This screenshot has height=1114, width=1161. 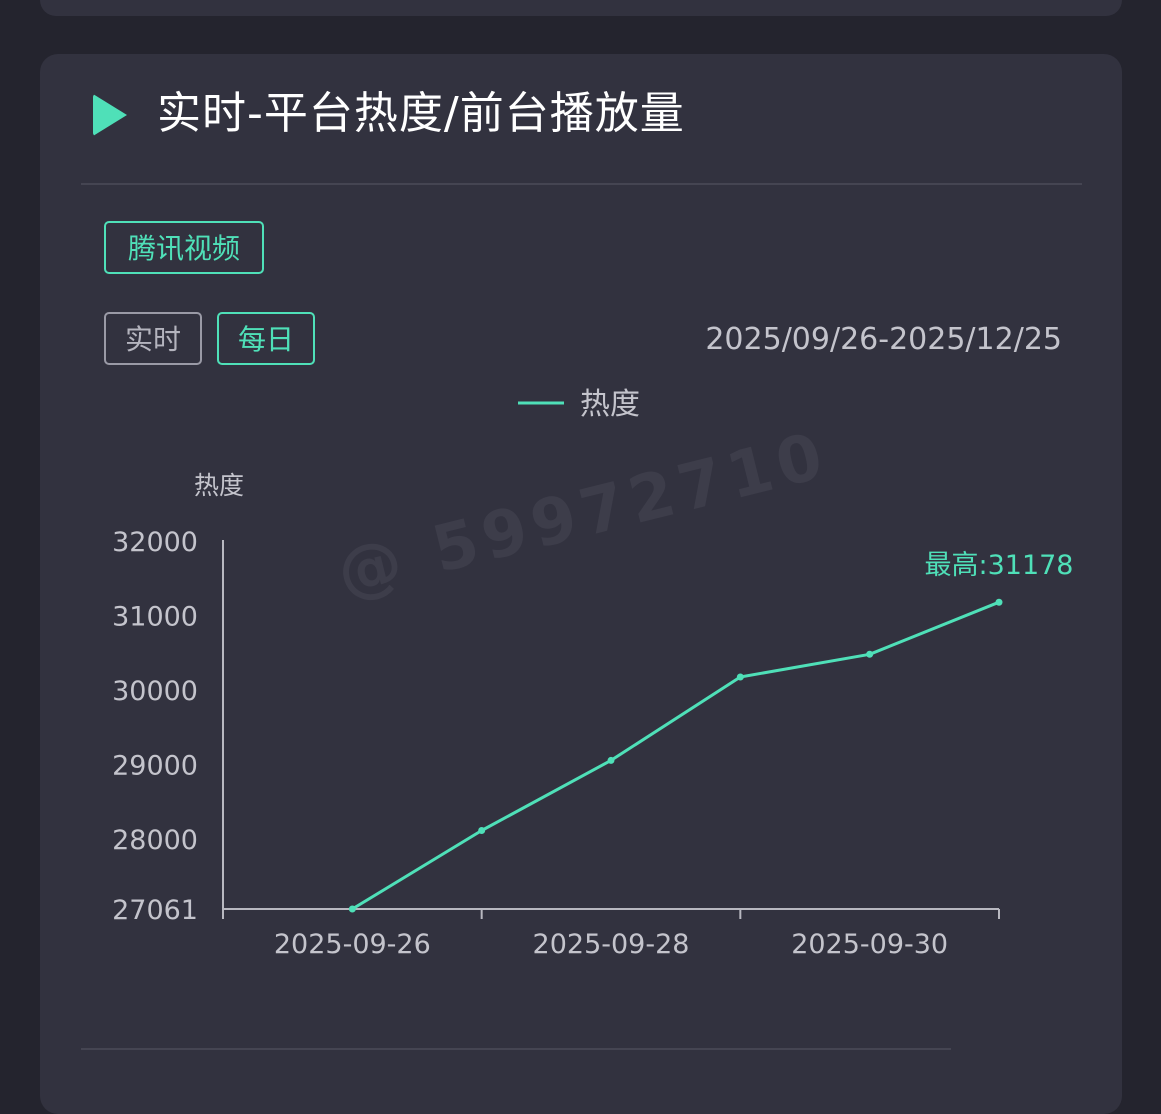 I want to click on legend-label-heat: 热度, so click(x=610, y=404).